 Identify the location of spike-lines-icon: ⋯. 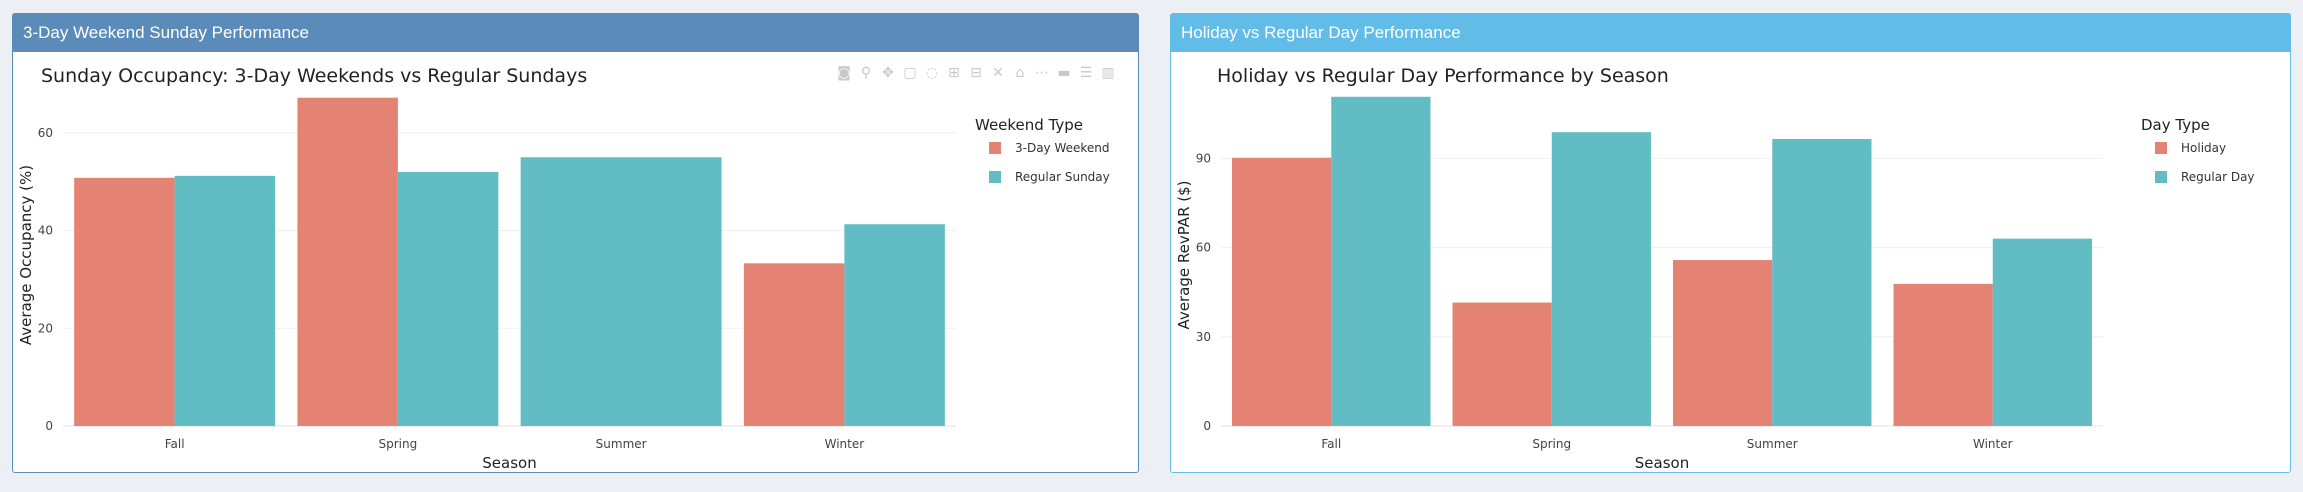
(1042, 73).